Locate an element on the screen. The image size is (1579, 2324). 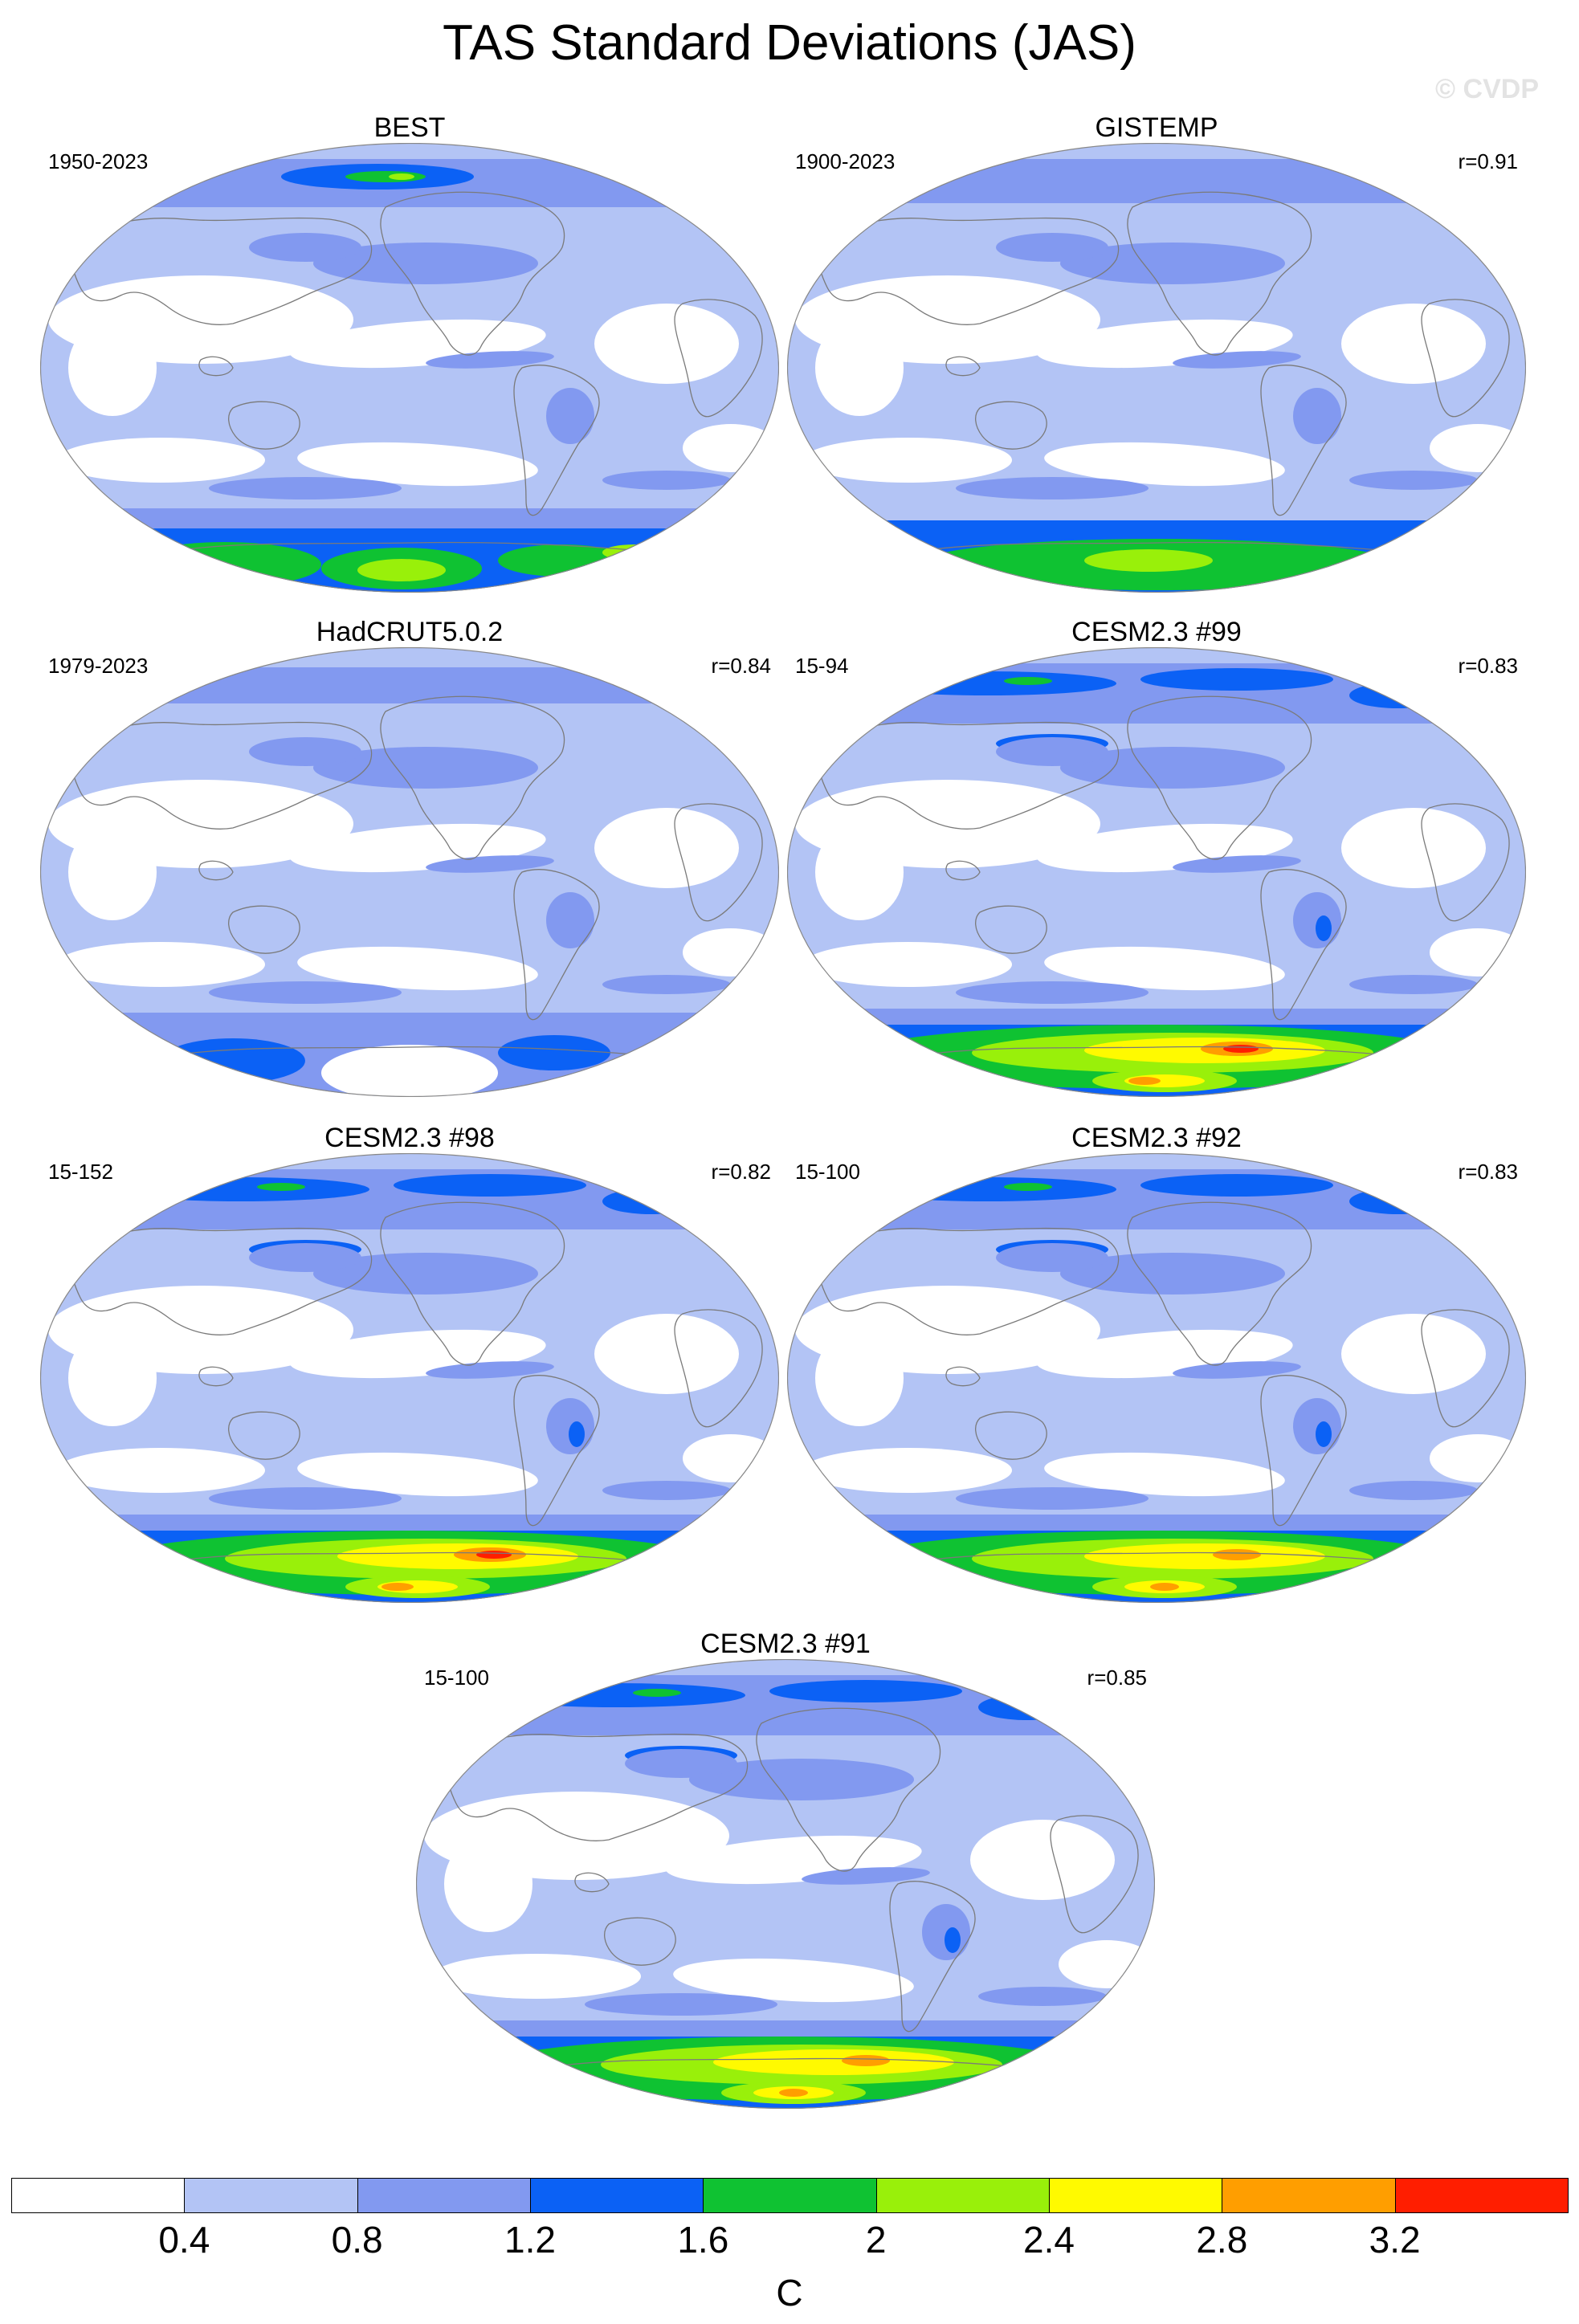
colorbar-tick-label: 0.4 is located at coordinates (184, 2240).